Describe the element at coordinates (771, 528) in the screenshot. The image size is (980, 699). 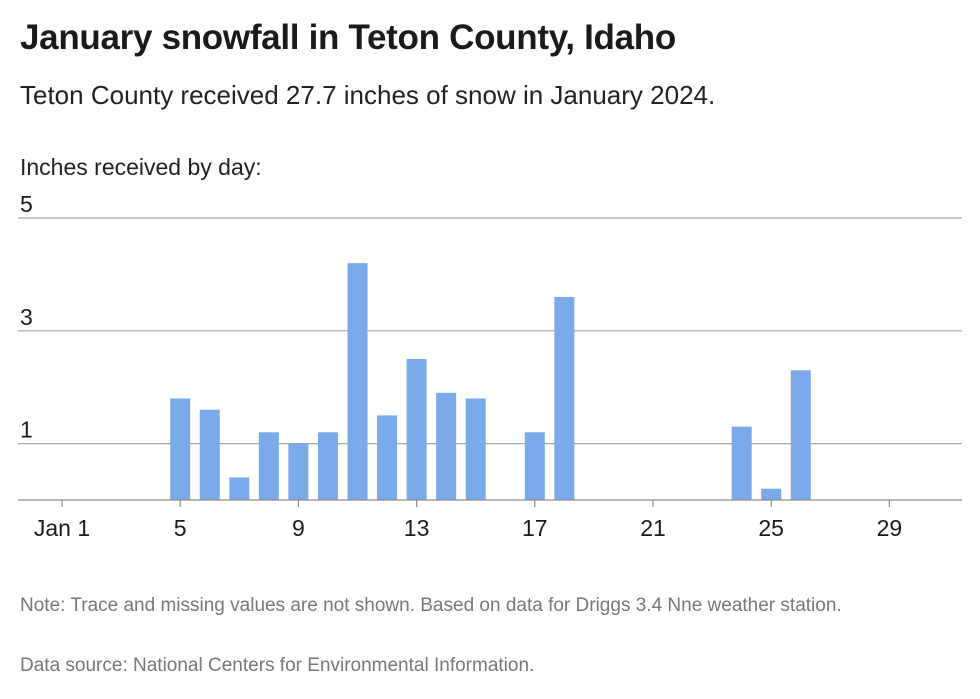
I see `x-tick-label: 25` at that location.